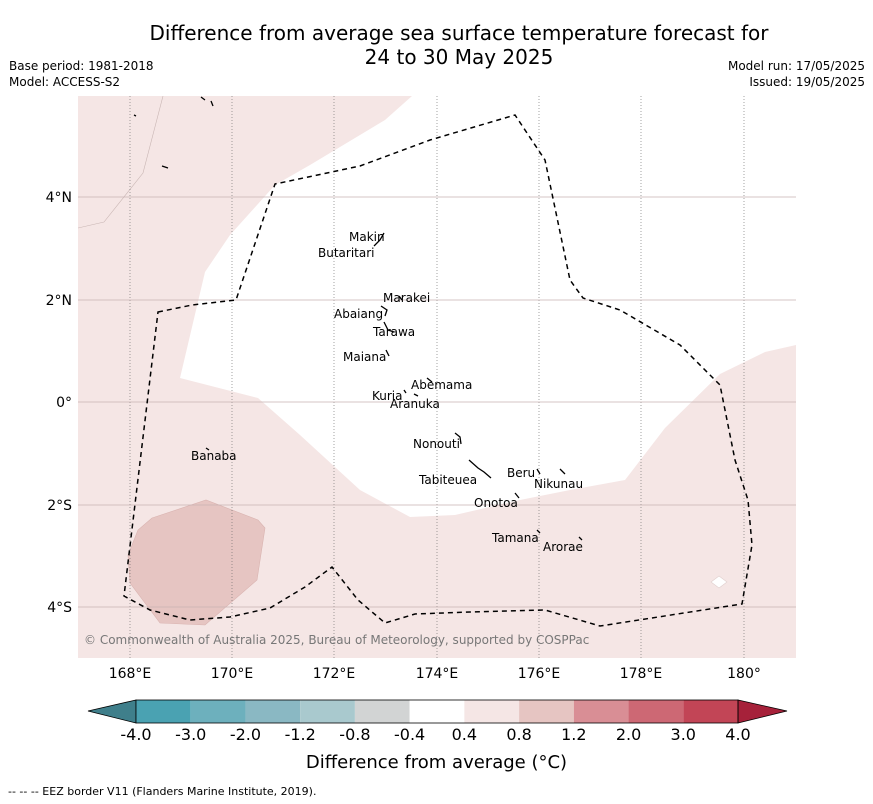  Describe the element at coordinates (406, 298) in the screenshot. I see `island-label-marakei: Marakei` at that location.